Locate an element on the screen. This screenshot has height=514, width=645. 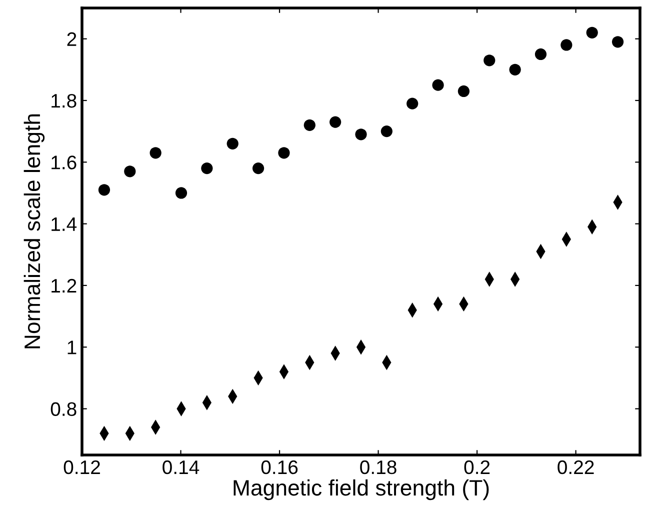
x-tick-label: 0.12 is located at coordinates (82, 467).